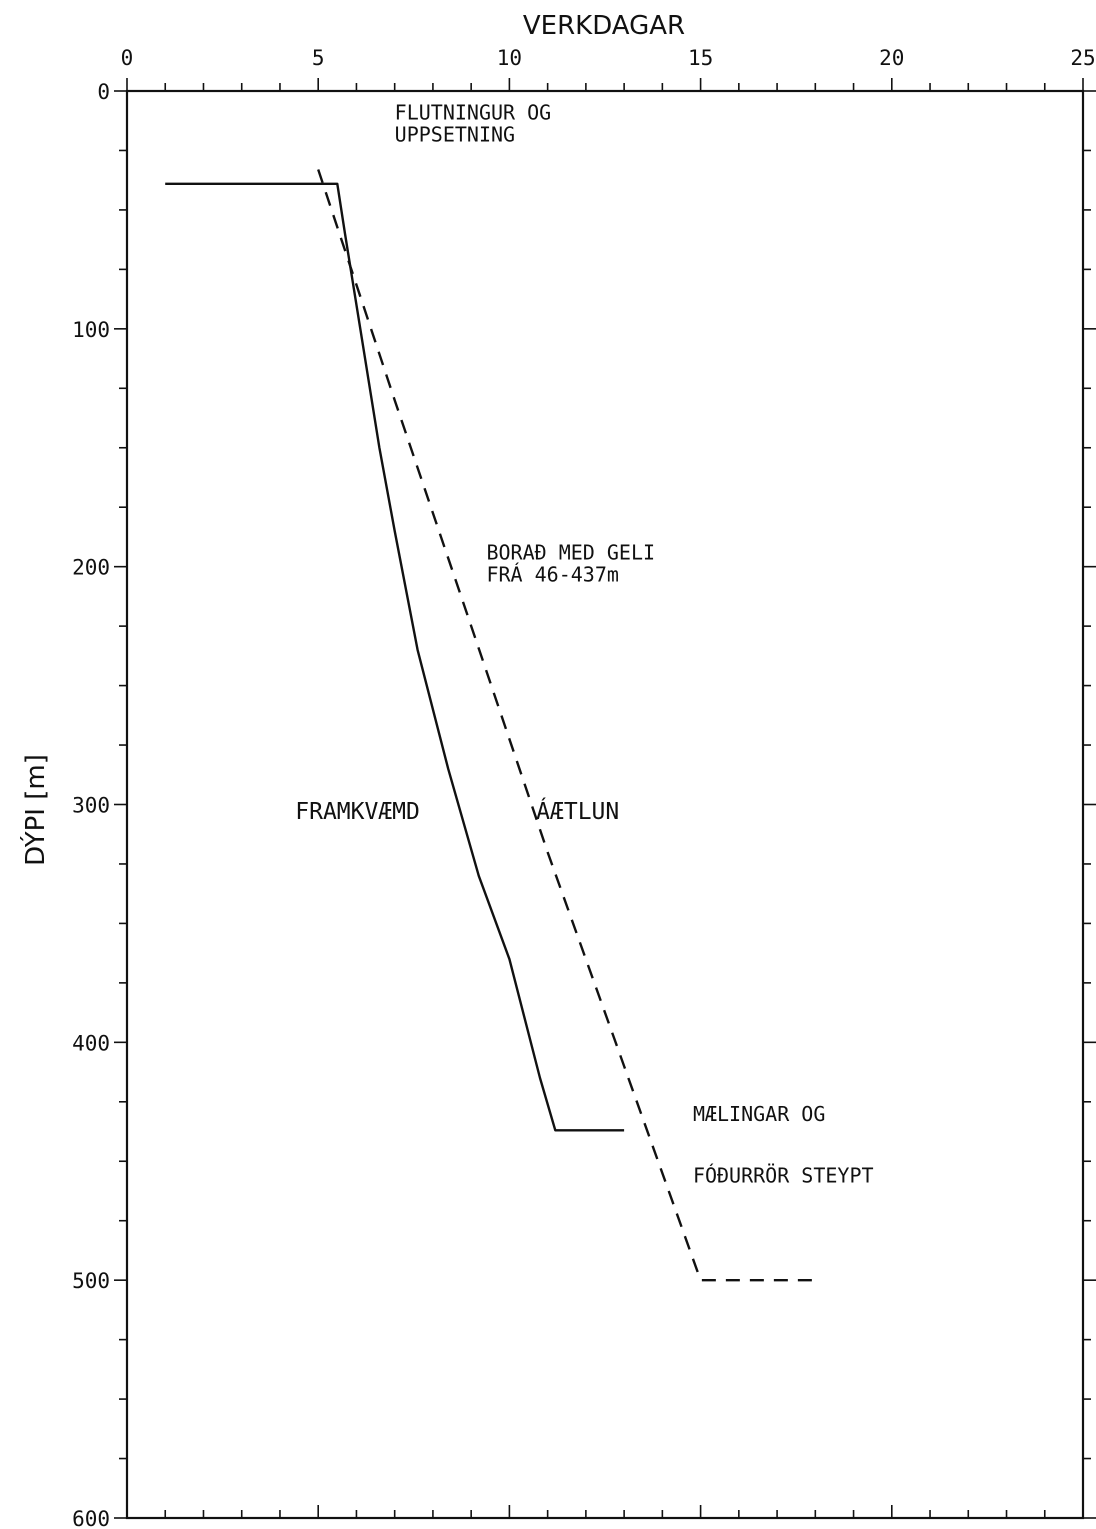 This screenshot has height=1529, width=1096. I want to click on y-tick-label: 200, so click(91, 568).